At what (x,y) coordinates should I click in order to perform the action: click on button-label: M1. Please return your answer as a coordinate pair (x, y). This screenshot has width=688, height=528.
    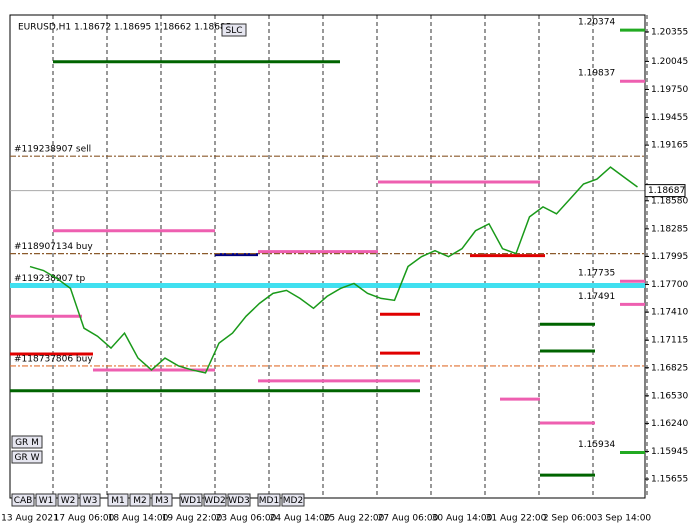
    Looking at the image, I should click on (118, 501).